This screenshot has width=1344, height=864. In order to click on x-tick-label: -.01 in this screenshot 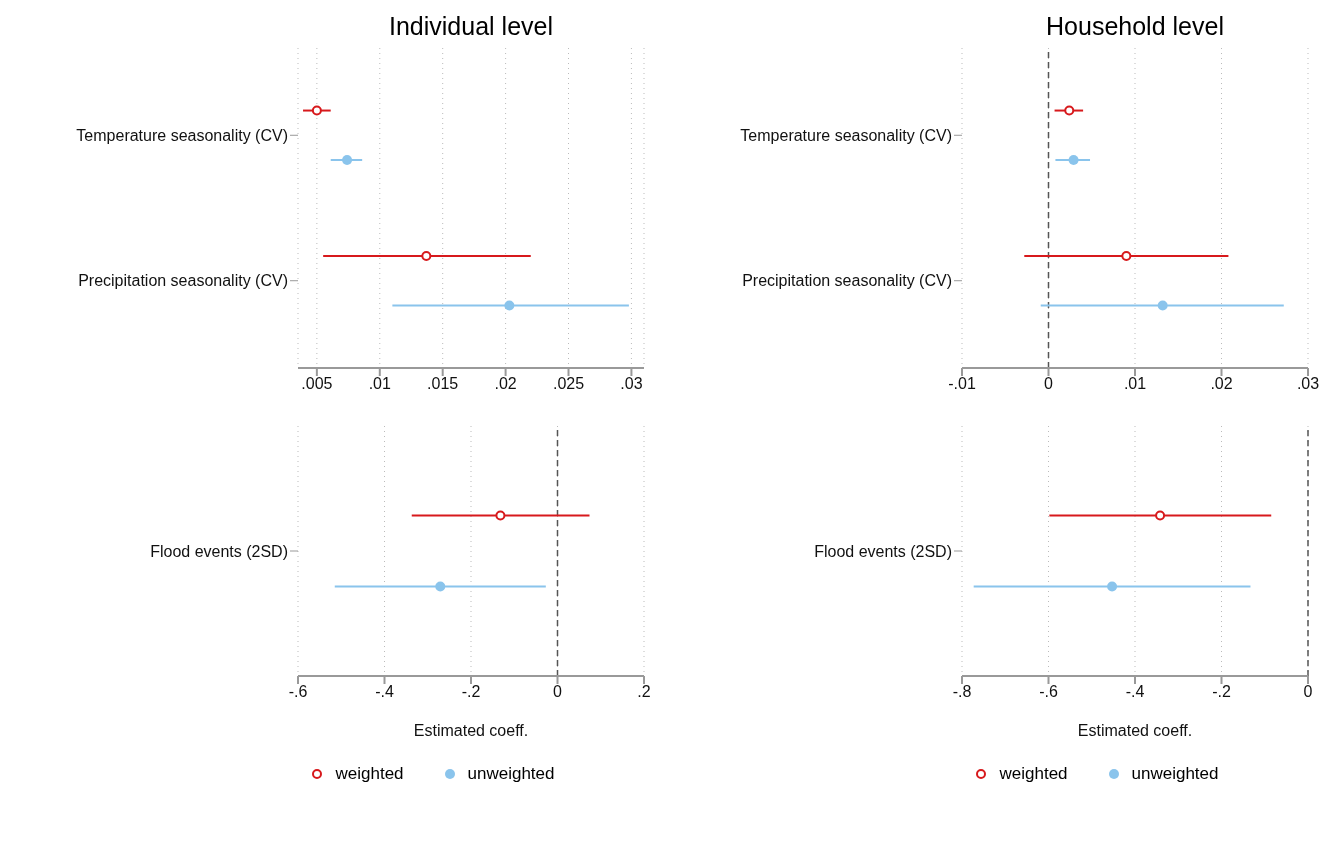, I will do `click(962, 384)`.